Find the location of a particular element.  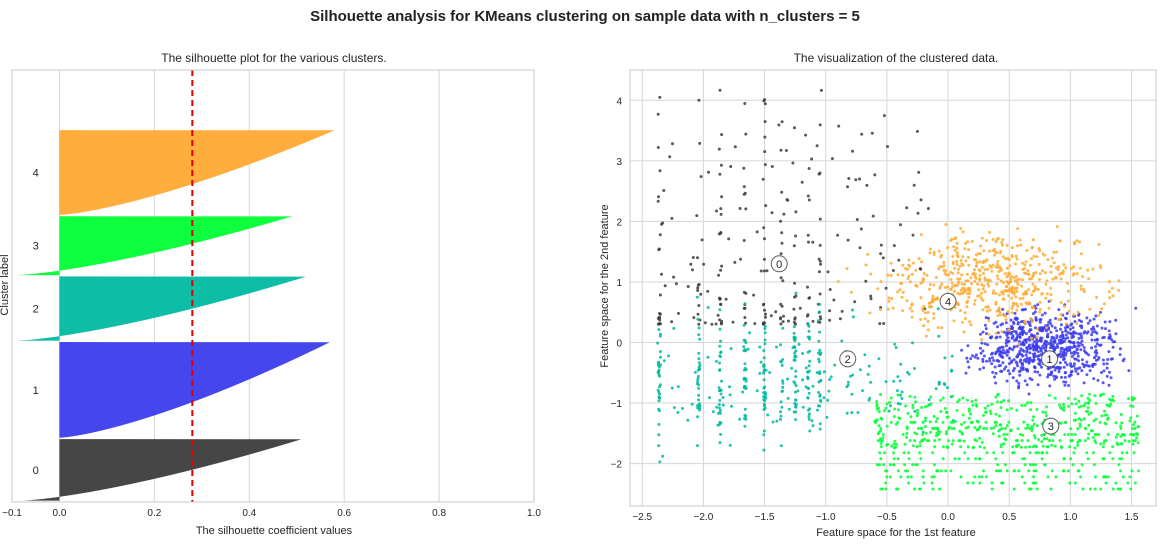

silhouette-xtick-label: 1.0 is located at coordinates (534, 513).